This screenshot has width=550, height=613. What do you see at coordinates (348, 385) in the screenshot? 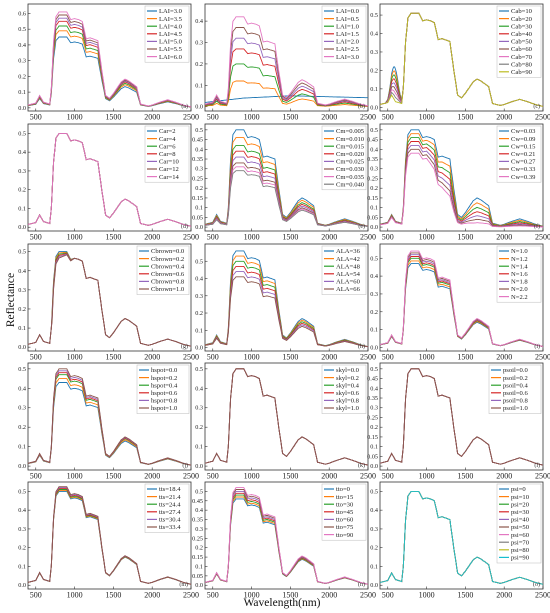
I see `legend-label: skyl=0.4` at bounding box center [348, 385].